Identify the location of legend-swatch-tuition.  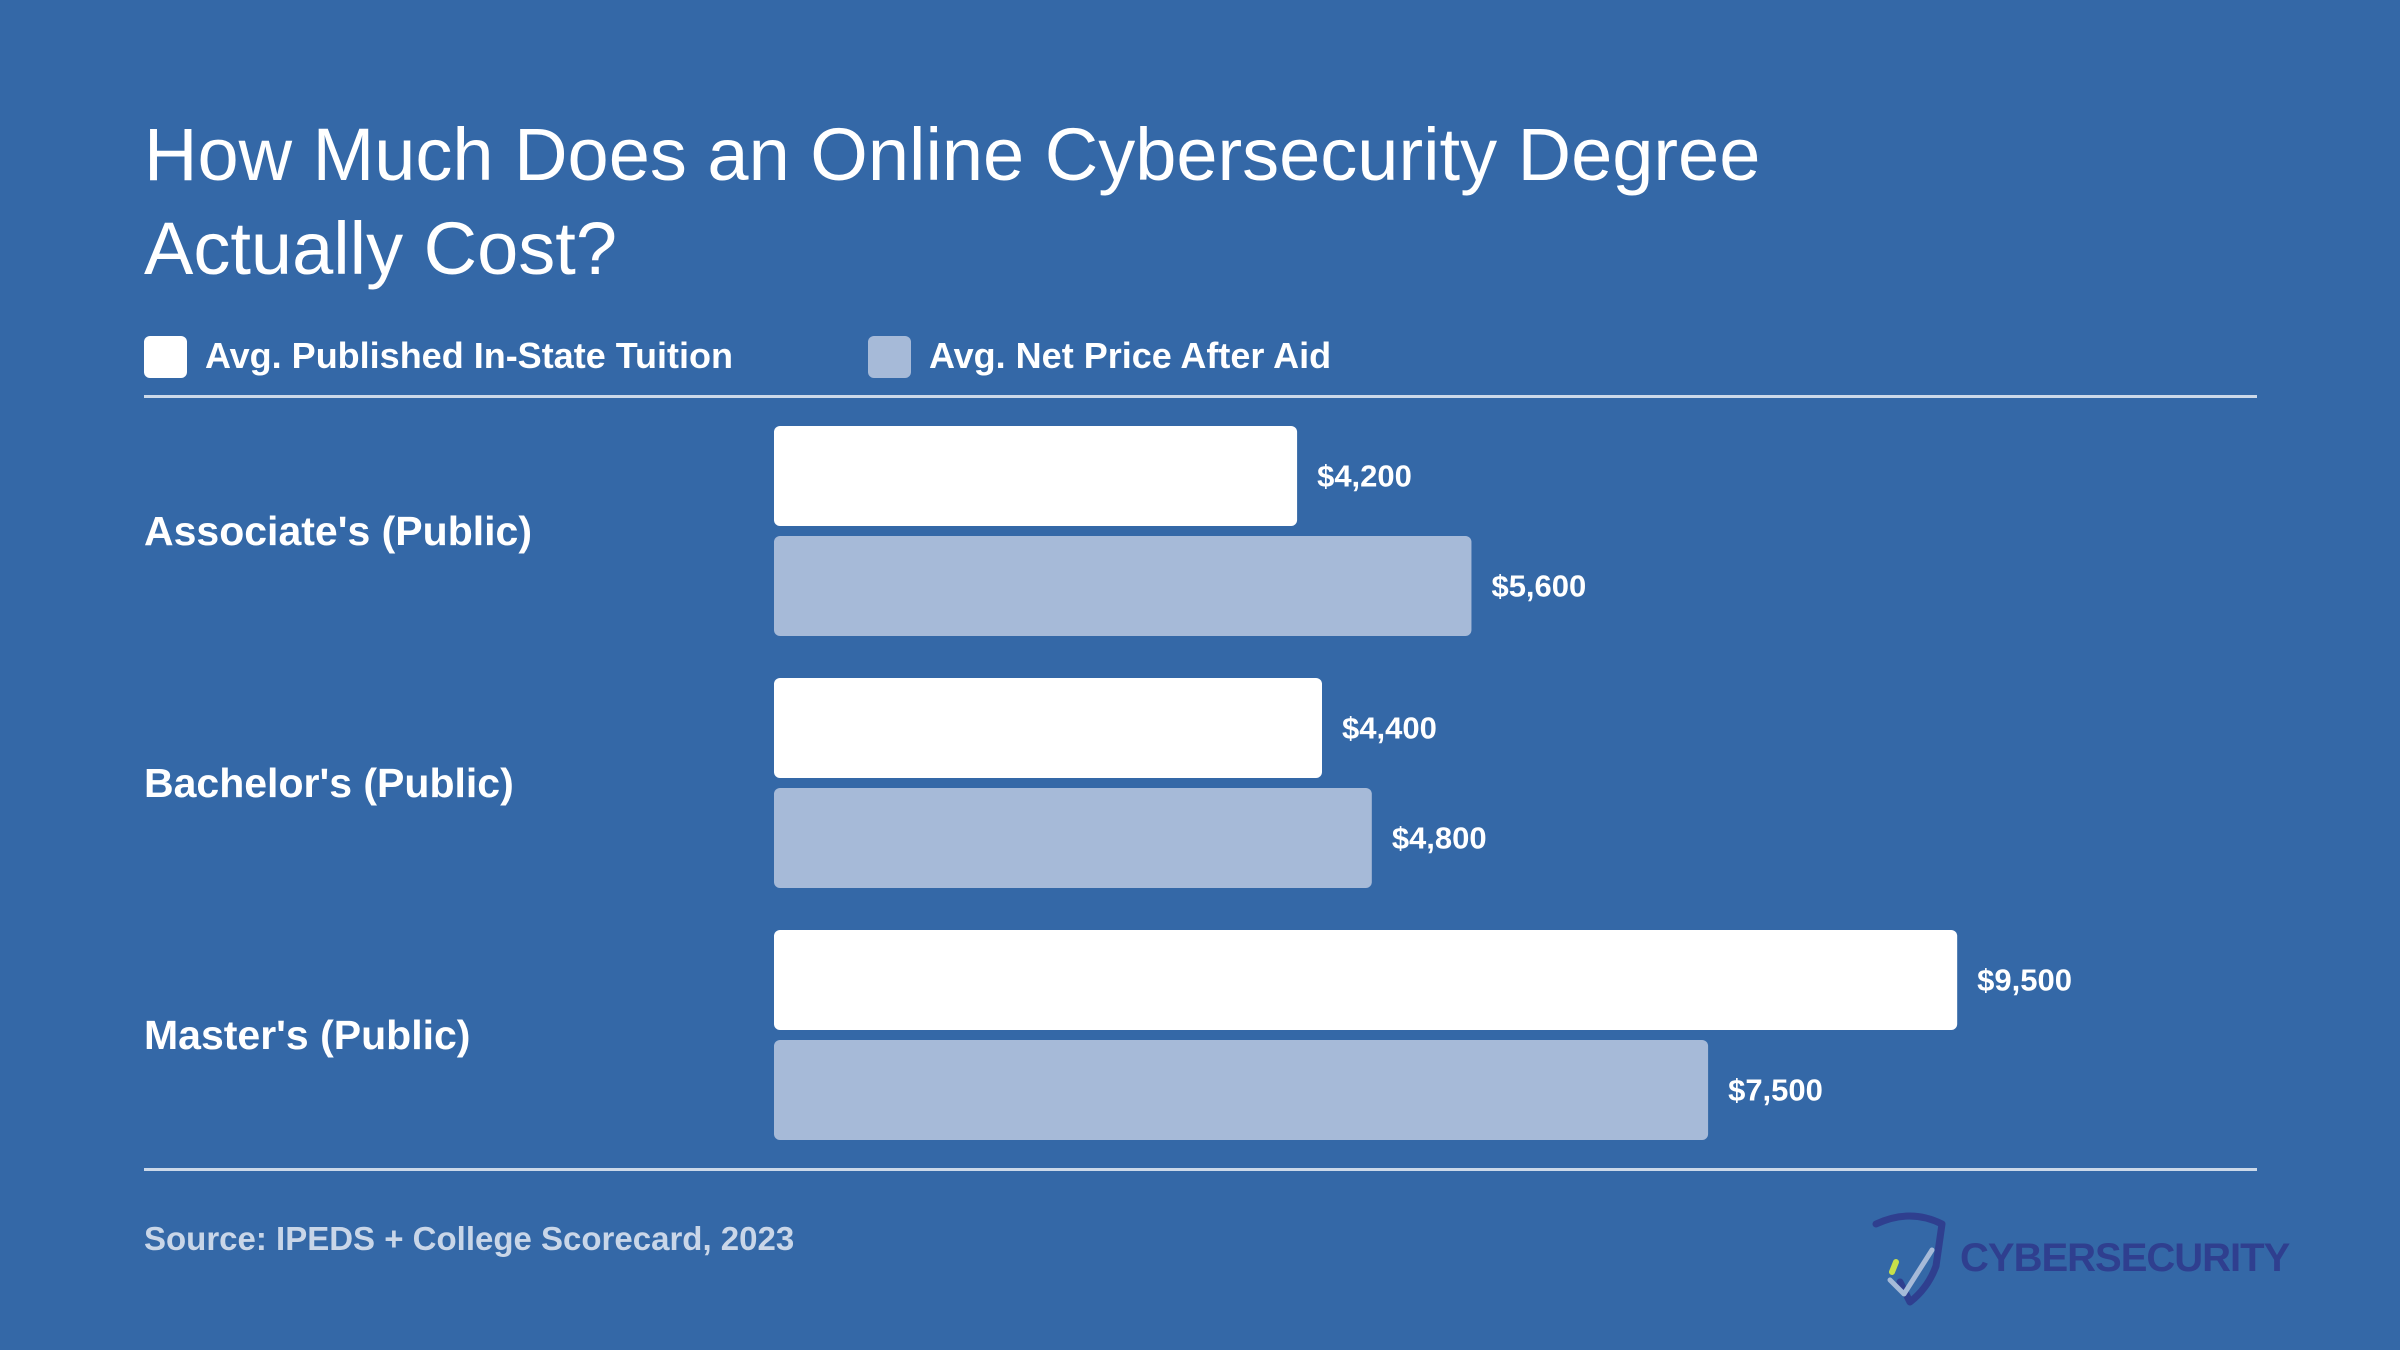
(165, 357).